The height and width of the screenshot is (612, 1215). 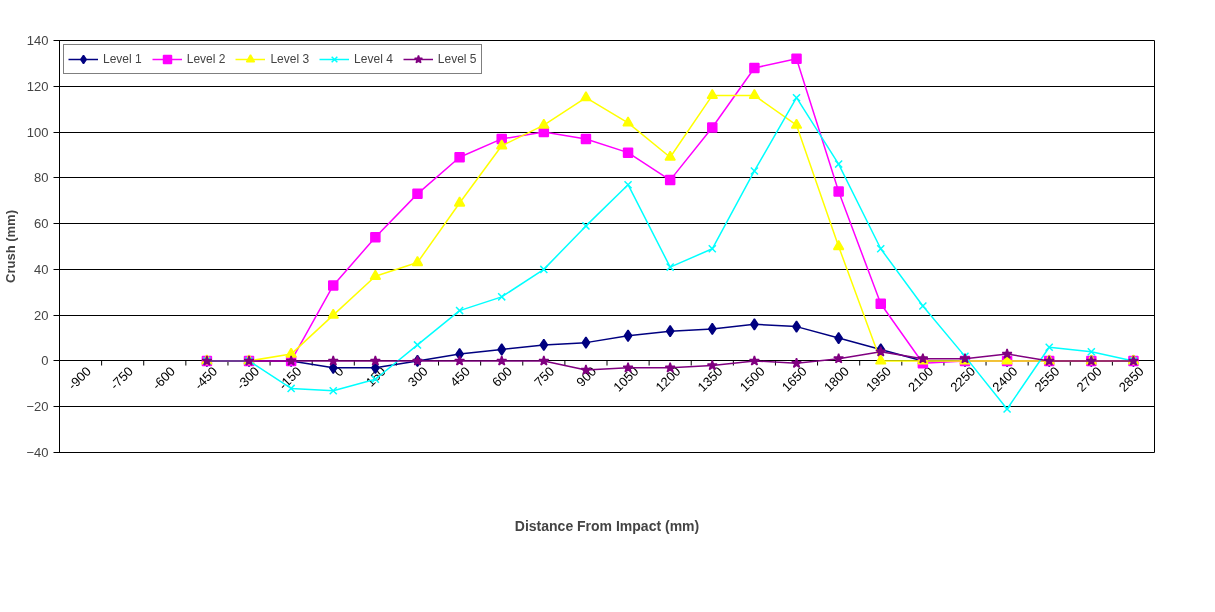 I want to click on x-tick-label: 300, so click(x=417, y=376).